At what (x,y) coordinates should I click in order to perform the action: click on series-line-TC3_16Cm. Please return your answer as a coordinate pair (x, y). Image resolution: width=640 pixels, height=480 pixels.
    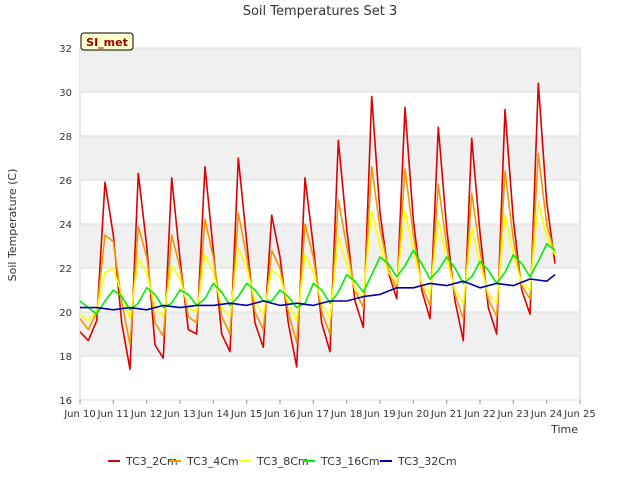
    Looking at the image, I should click on (317, 279).